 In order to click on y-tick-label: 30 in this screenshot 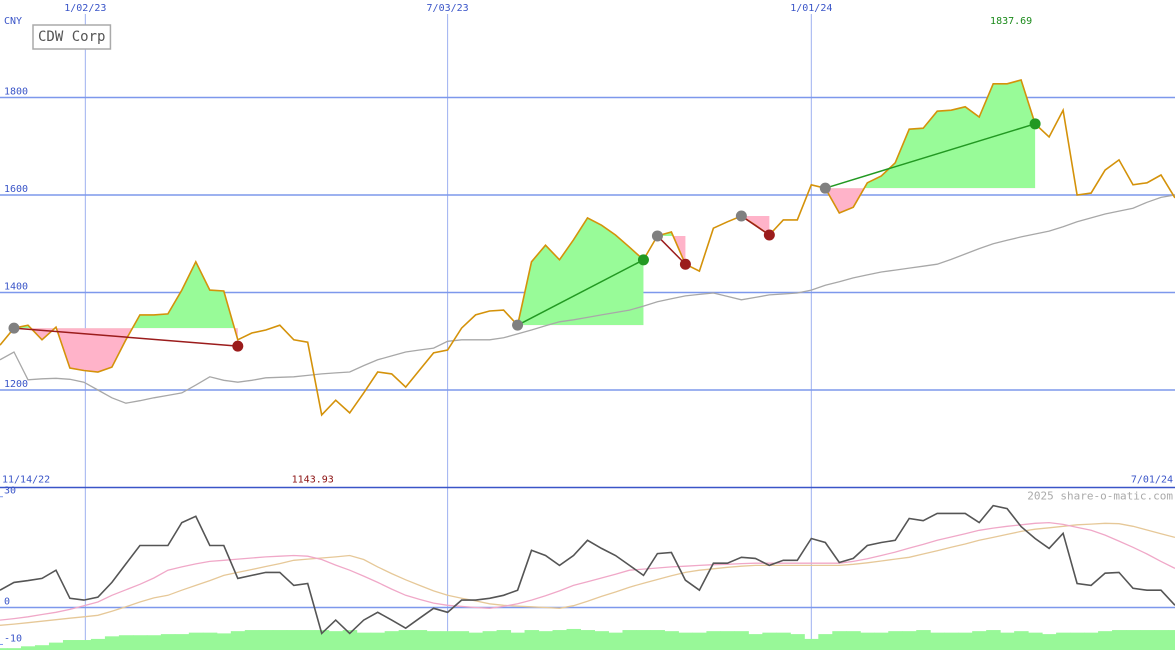, I will do `click(10, 491)`.